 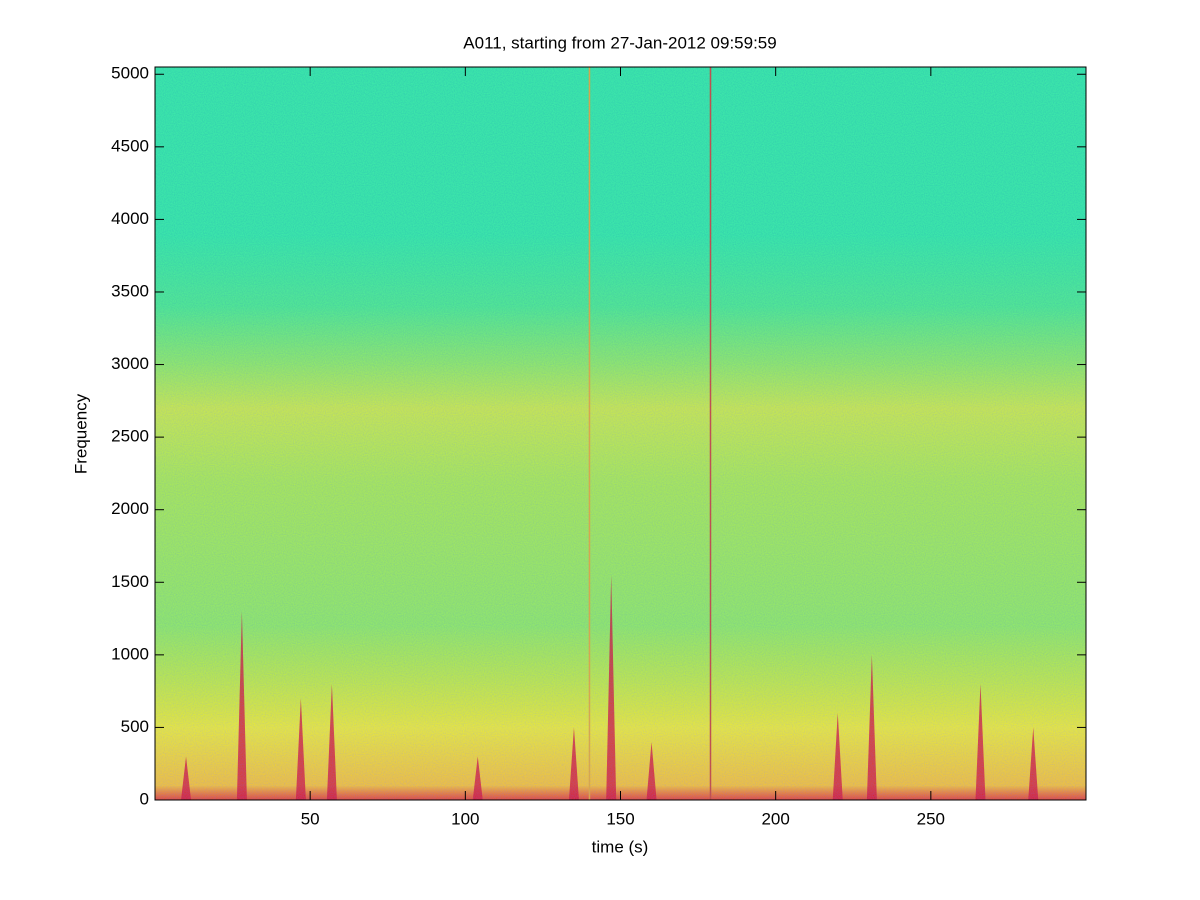 I want to click on y-tick-label: 1000, so click(x=130, y=653).